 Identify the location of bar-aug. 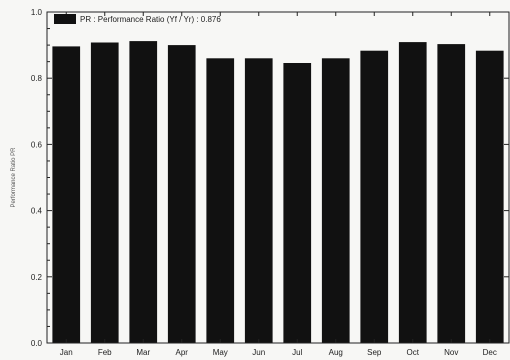
(335, 201).